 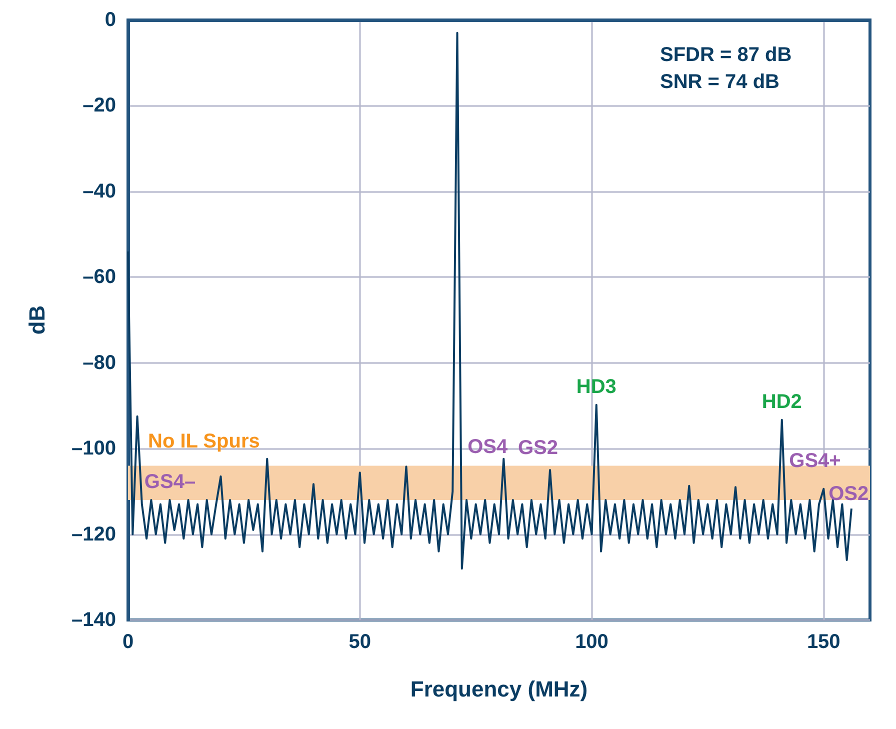 I want to click on x-tick-label: 50, so click(x=359, y=642).